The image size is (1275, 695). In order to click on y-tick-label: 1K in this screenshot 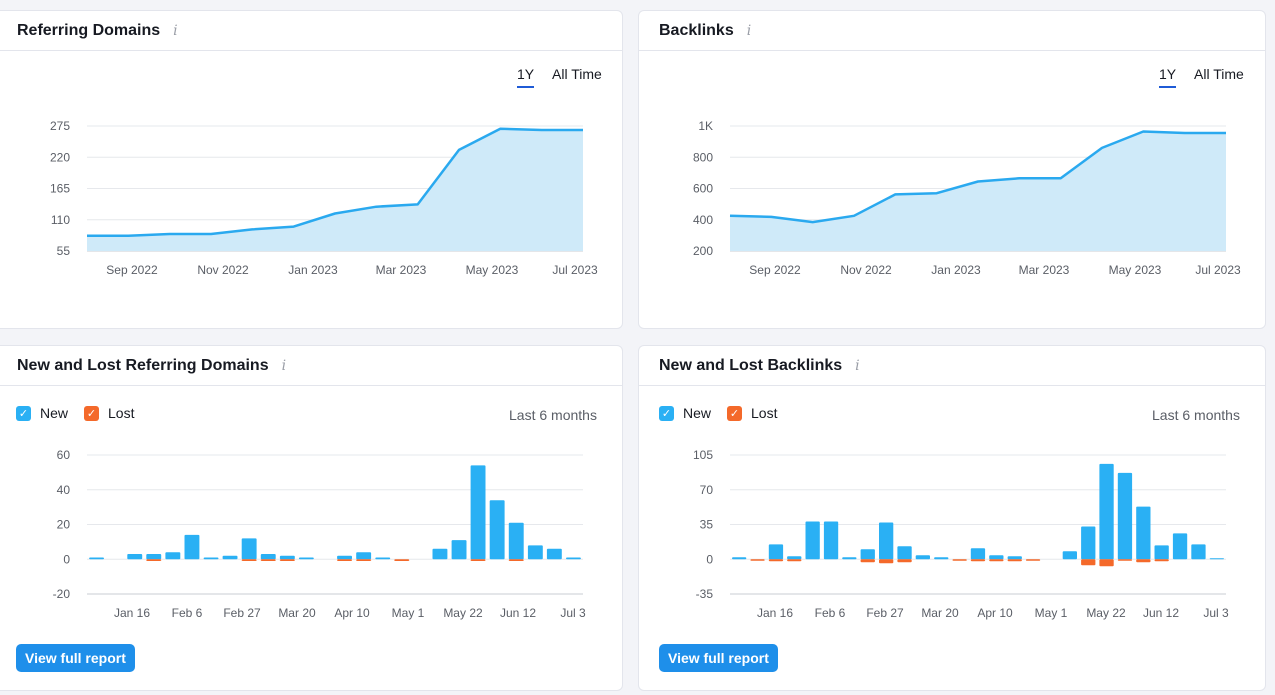, I will do `click(705, 126)`.